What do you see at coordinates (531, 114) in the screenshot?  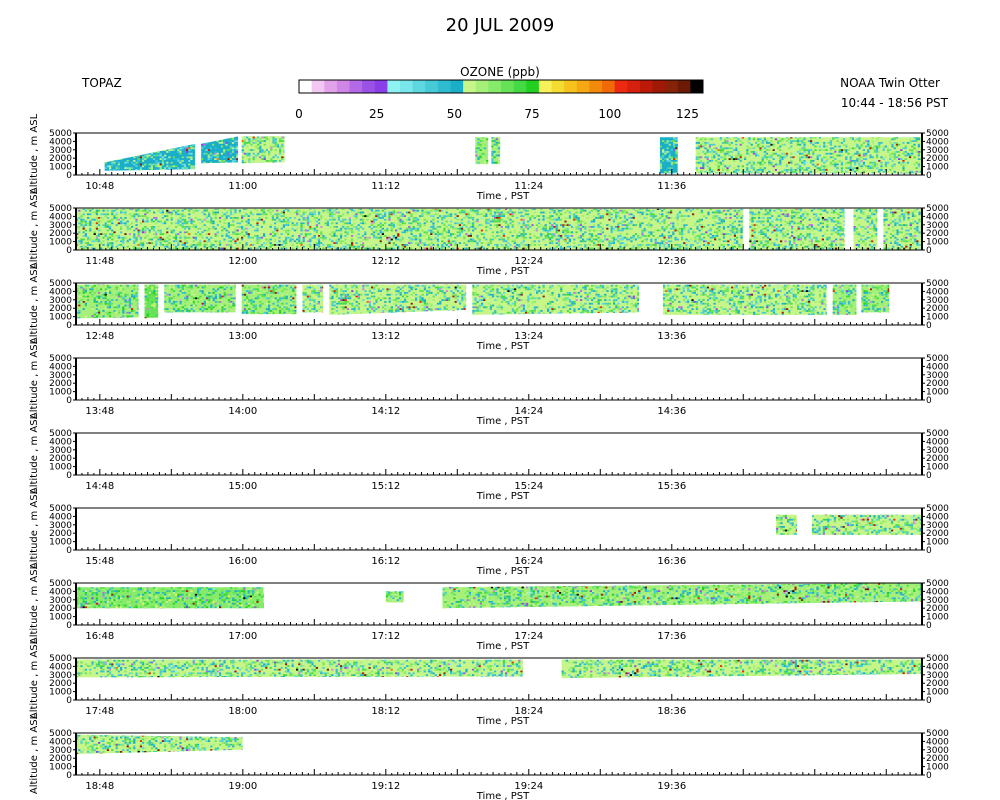 I see `colorbar-tick-label: 75` at bounding box center [531, 114].